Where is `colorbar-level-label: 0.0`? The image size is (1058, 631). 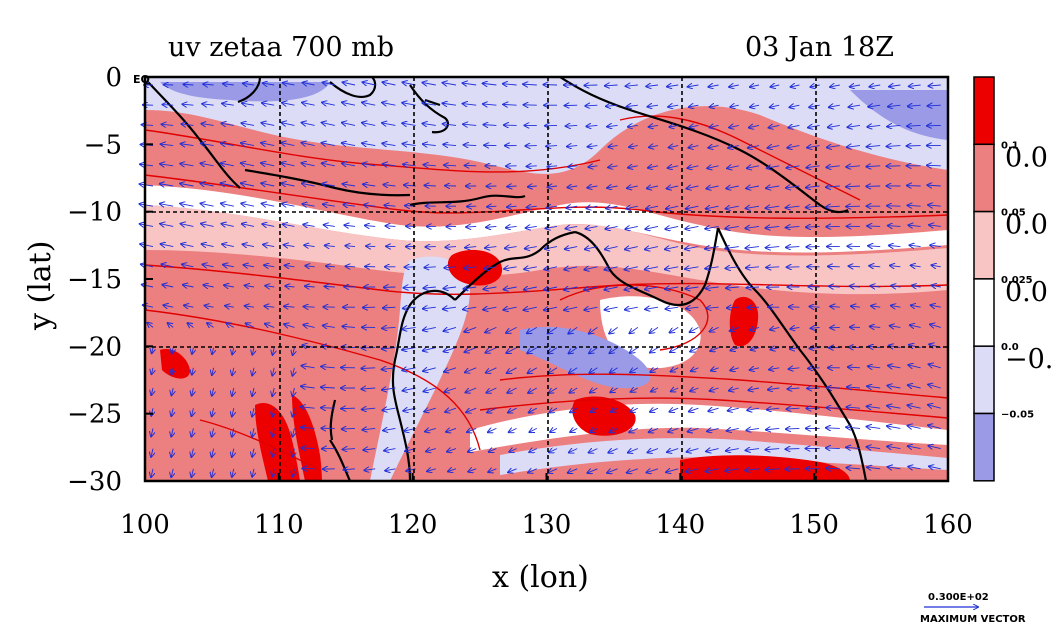
colorbar-level-label: 0.0 is located at coordinates (1010, 347).